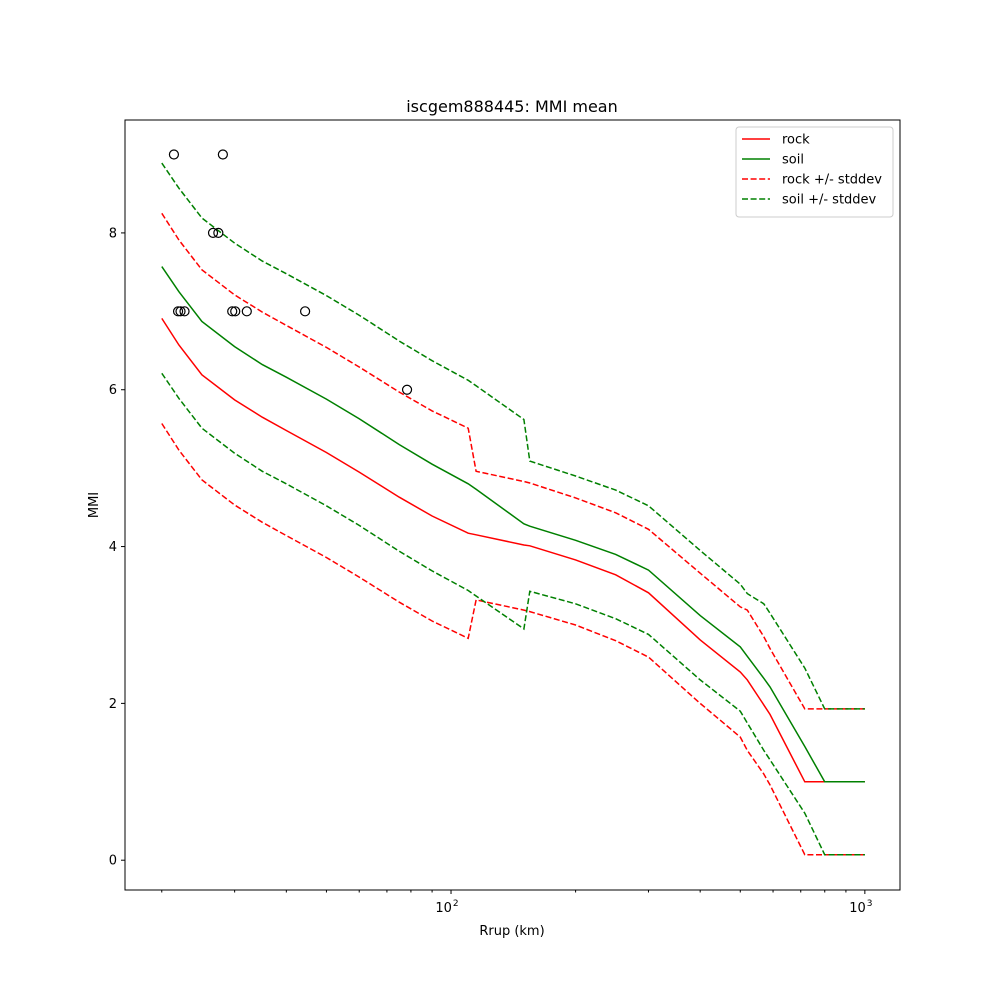 The image size is (1000, 1004). What do you see at coordinates (829, 200) in the screenshot?
I see `legend-label: soil +/- stddev` at bounding box center [829, 200].